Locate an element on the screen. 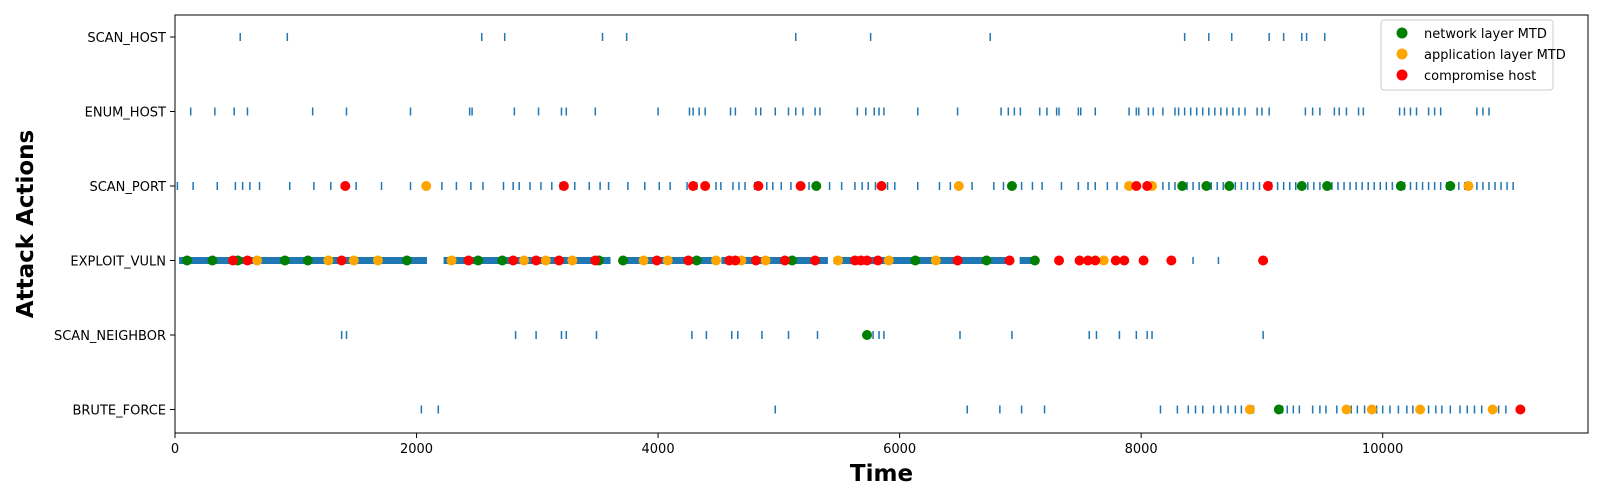  x-tick-label: 8000 is located at coordinates (1141, 449).